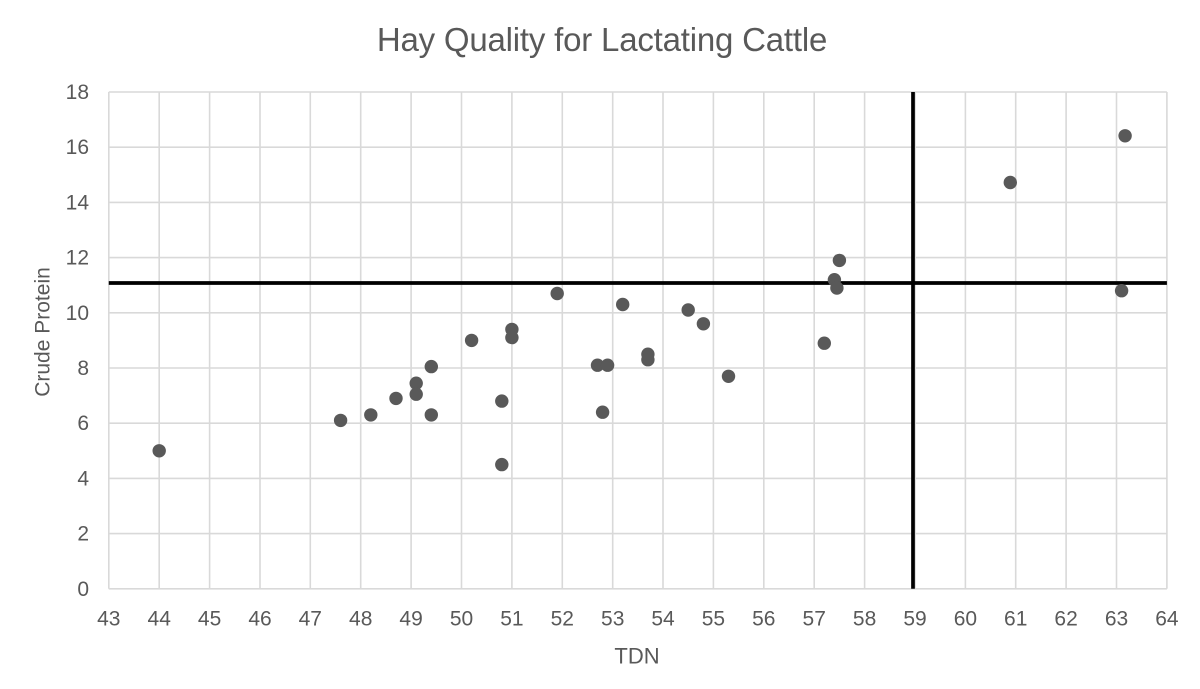 Image resolution: width=1200 pixels, height=689 pixels. I want to click on svg-text: 58, so click(864, 619).